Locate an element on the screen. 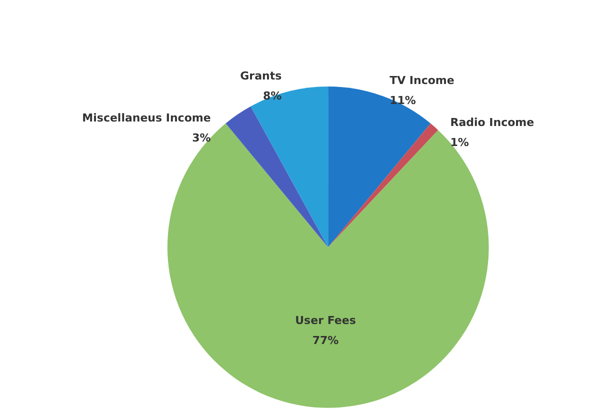  data-label: 3% is located at coordinates (201, 137).